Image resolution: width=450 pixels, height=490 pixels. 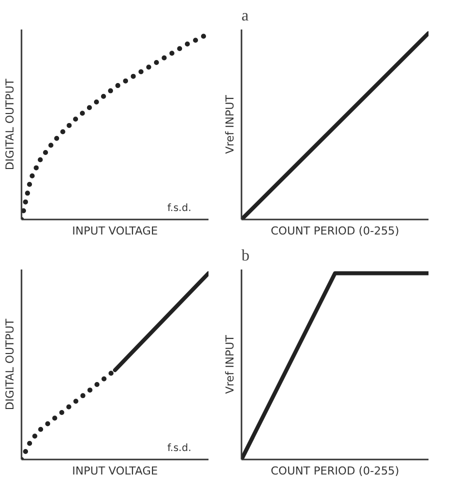 What do you see at coordinates (246, 256) in the screenshot?
I see `chart-title: b` at bounding box center [246, 256].